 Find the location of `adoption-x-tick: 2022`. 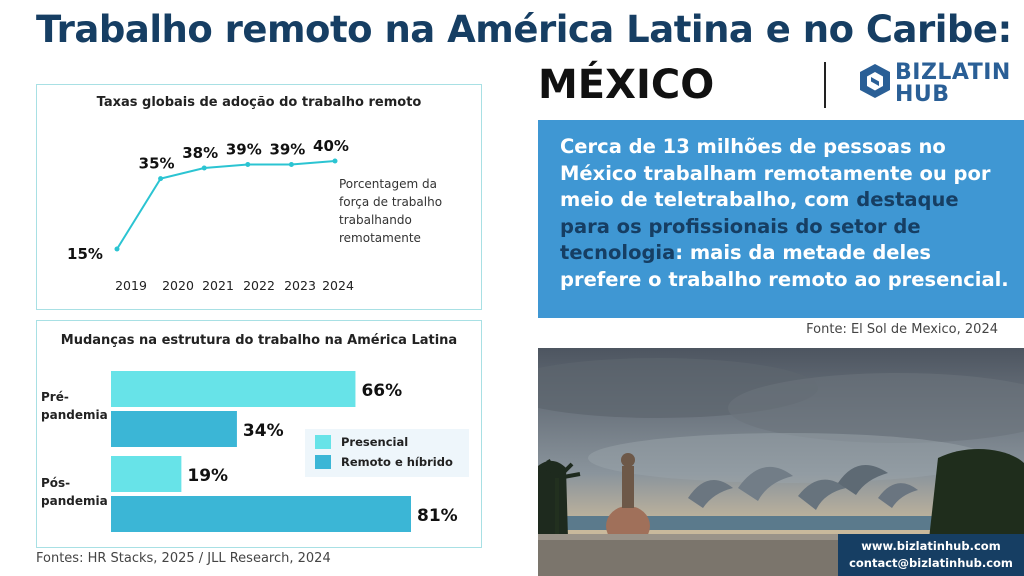

adoption-x-tick: 2022 is located at coordinates (259, 285).